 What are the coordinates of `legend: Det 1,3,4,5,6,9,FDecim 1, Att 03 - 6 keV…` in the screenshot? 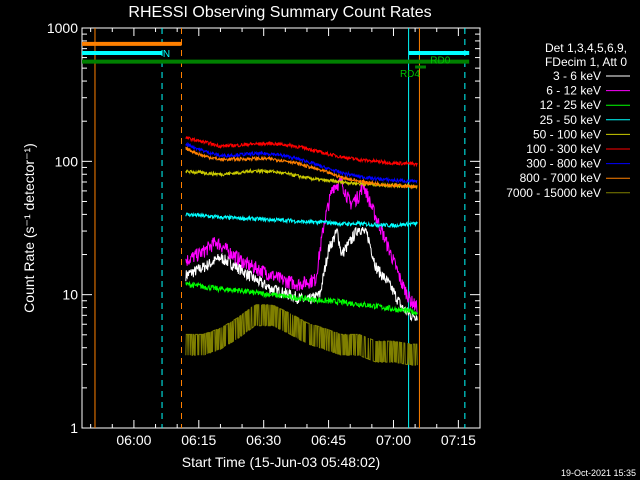 It's located at (568, 120).